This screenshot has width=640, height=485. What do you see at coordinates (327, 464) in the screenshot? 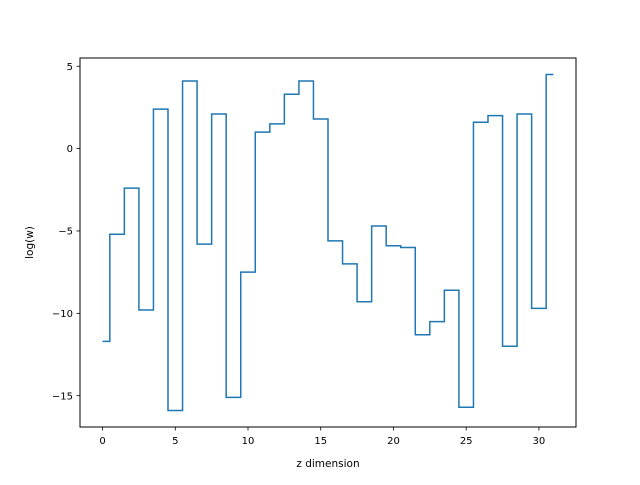
I see `x-axis-label: z dimension` at bounding box center [327, 464].